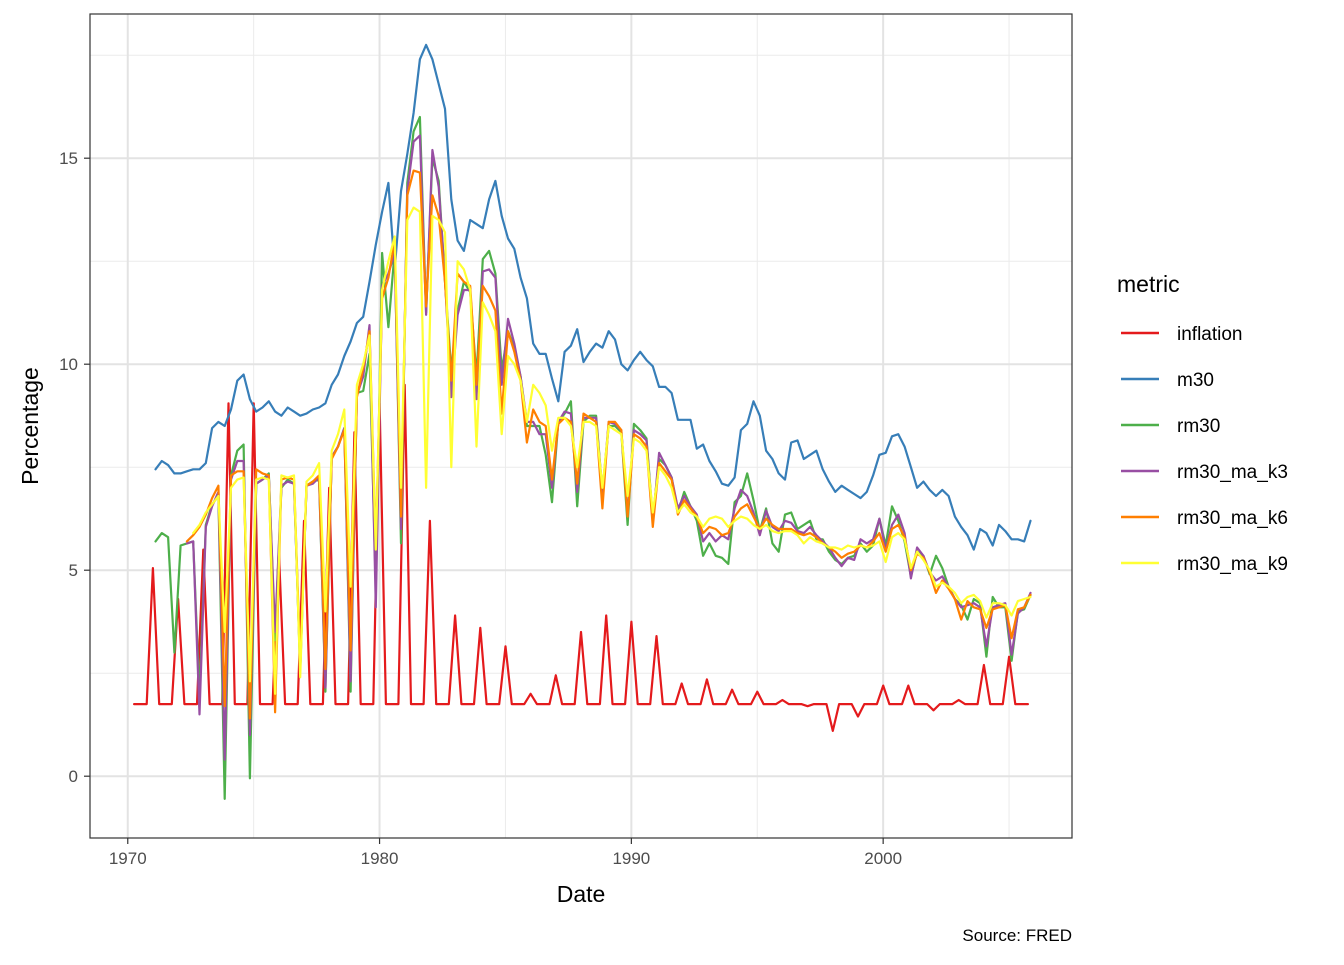 The image size is (1344, 965). I want to click on x-axis-title: Date, so click(581, 894).